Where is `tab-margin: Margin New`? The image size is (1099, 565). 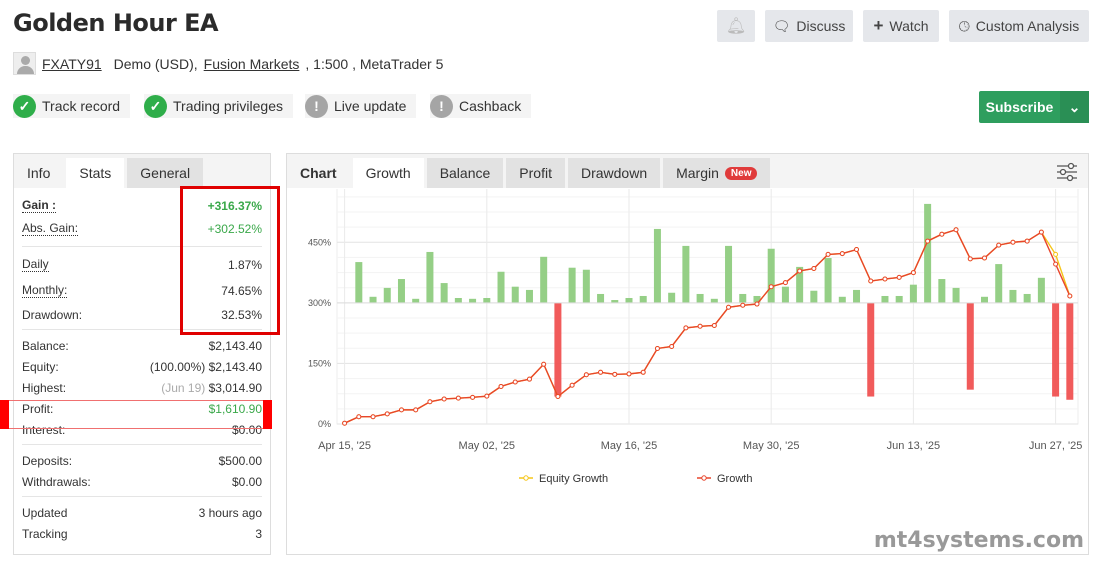
tab-margin: Margin New is located at coordinates (717, 173).